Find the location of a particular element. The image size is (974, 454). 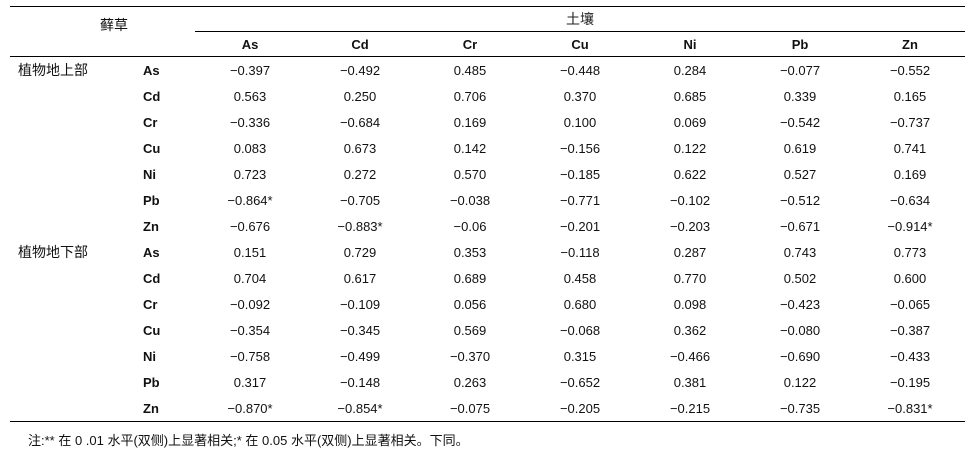

correlation-cell: 0.619 is located at coordinates (800, 148).